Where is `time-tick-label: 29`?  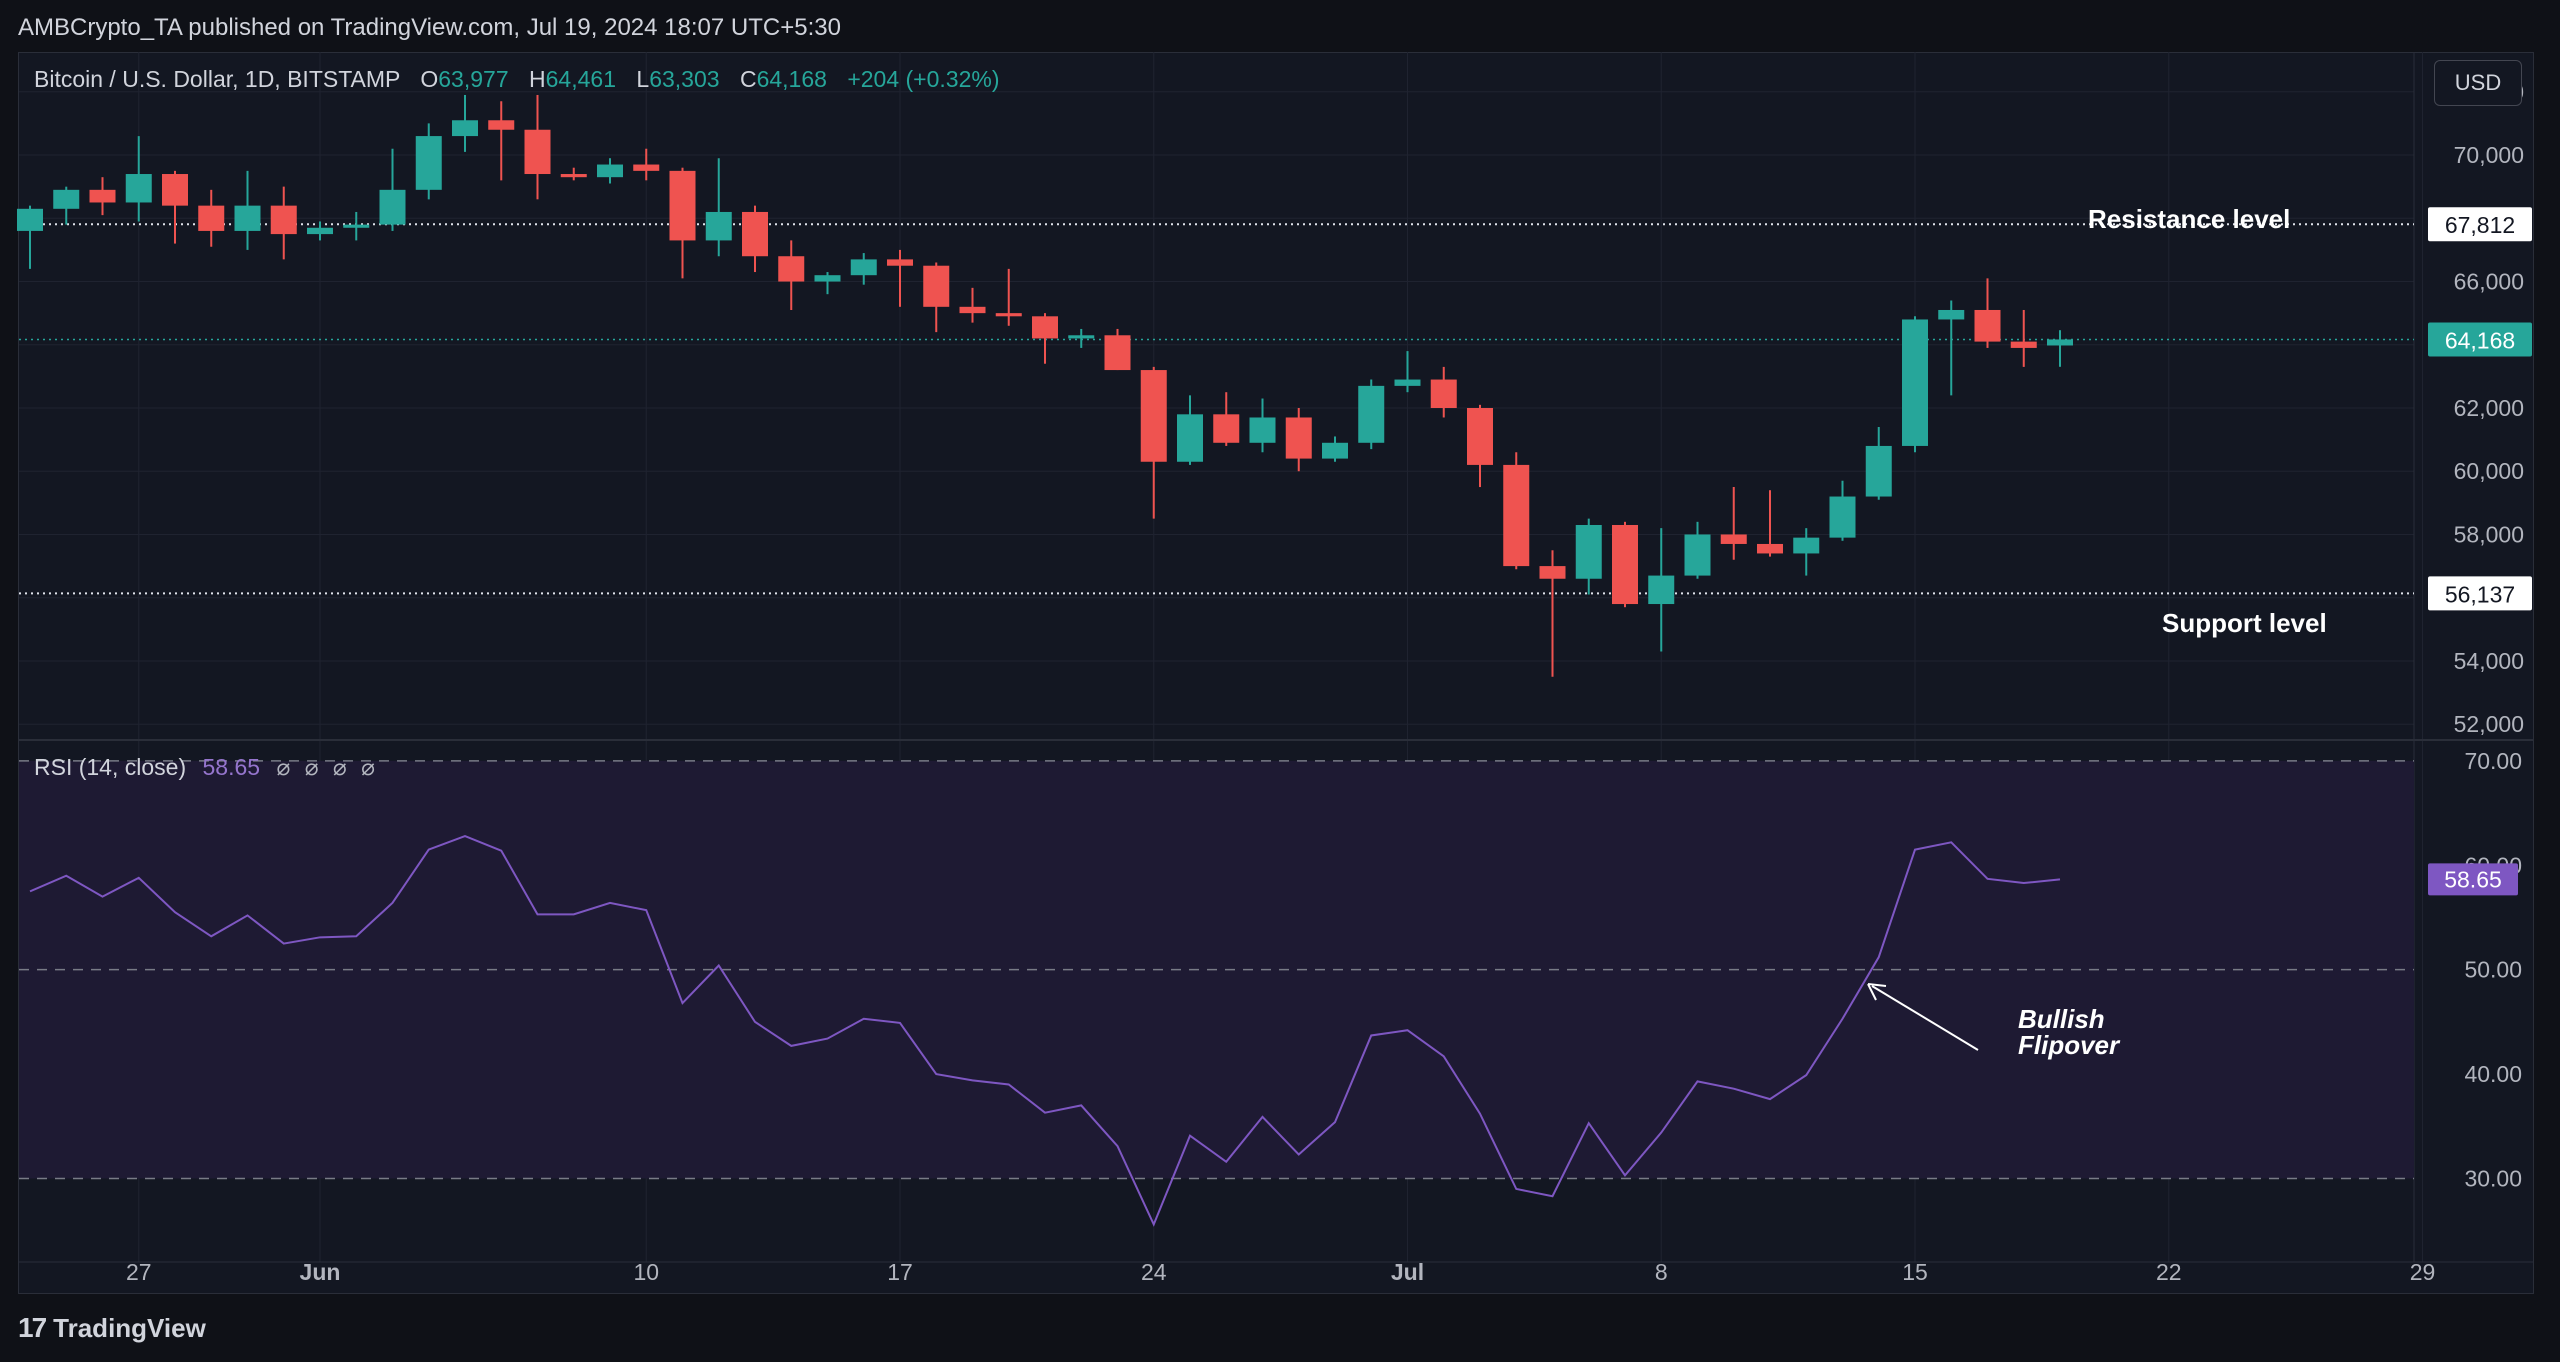
time-tick-label: 29 is located at coordinates (2423, 1272).